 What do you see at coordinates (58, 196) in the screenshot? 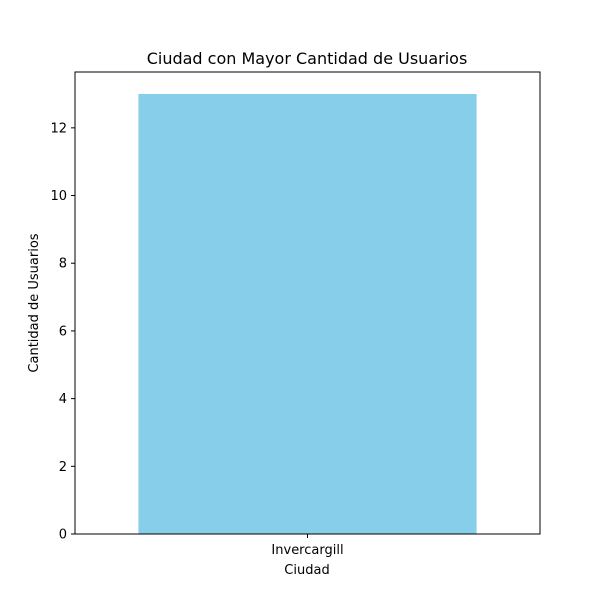
I see `y-tick-label: 10` at bounding box center [58, 196].